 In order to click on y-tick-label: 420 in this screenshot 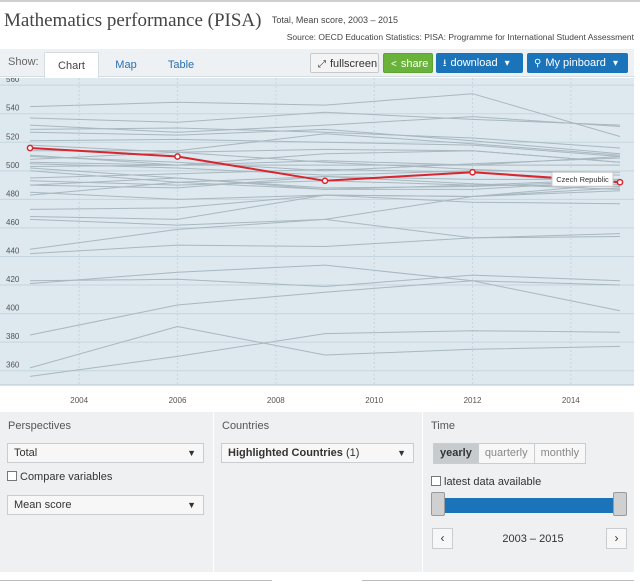, I will do `click(13, 279)`.